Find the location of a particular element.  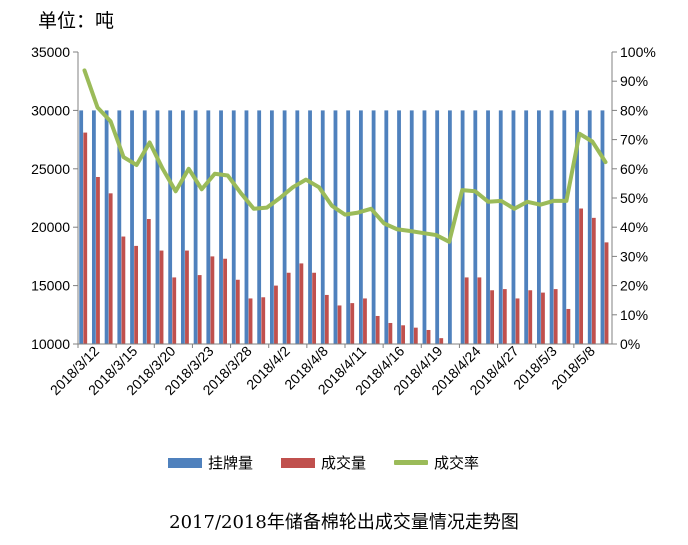

unit-label: 单位：吨 is located at coordinates (76, 21).